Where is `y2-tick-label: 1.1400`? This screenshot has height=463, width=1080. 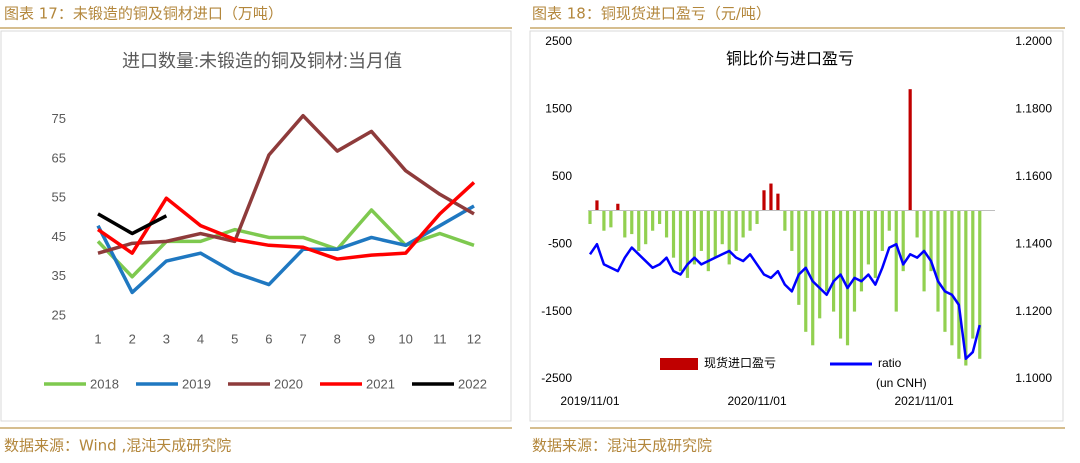
y2-tick-label: 1.1400 is located at coordinates (1033, 243).